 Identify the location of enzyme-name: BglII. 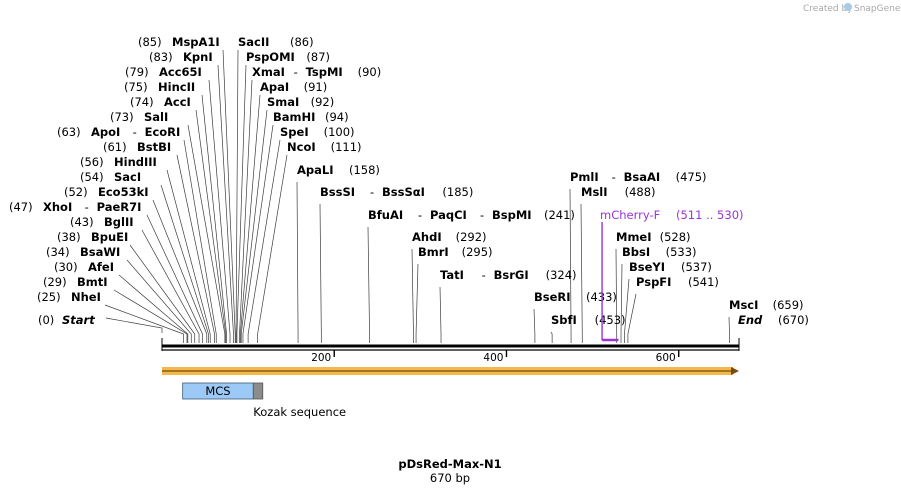
(119, 222).